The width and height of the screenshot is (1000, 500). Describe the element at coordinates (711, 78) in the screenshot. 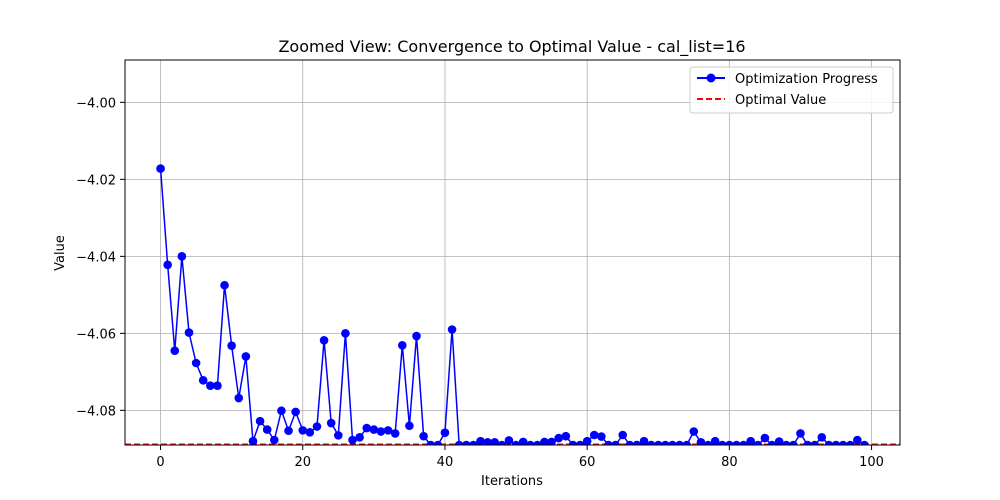

I see `legend-marker-optimization-progress` at that location.